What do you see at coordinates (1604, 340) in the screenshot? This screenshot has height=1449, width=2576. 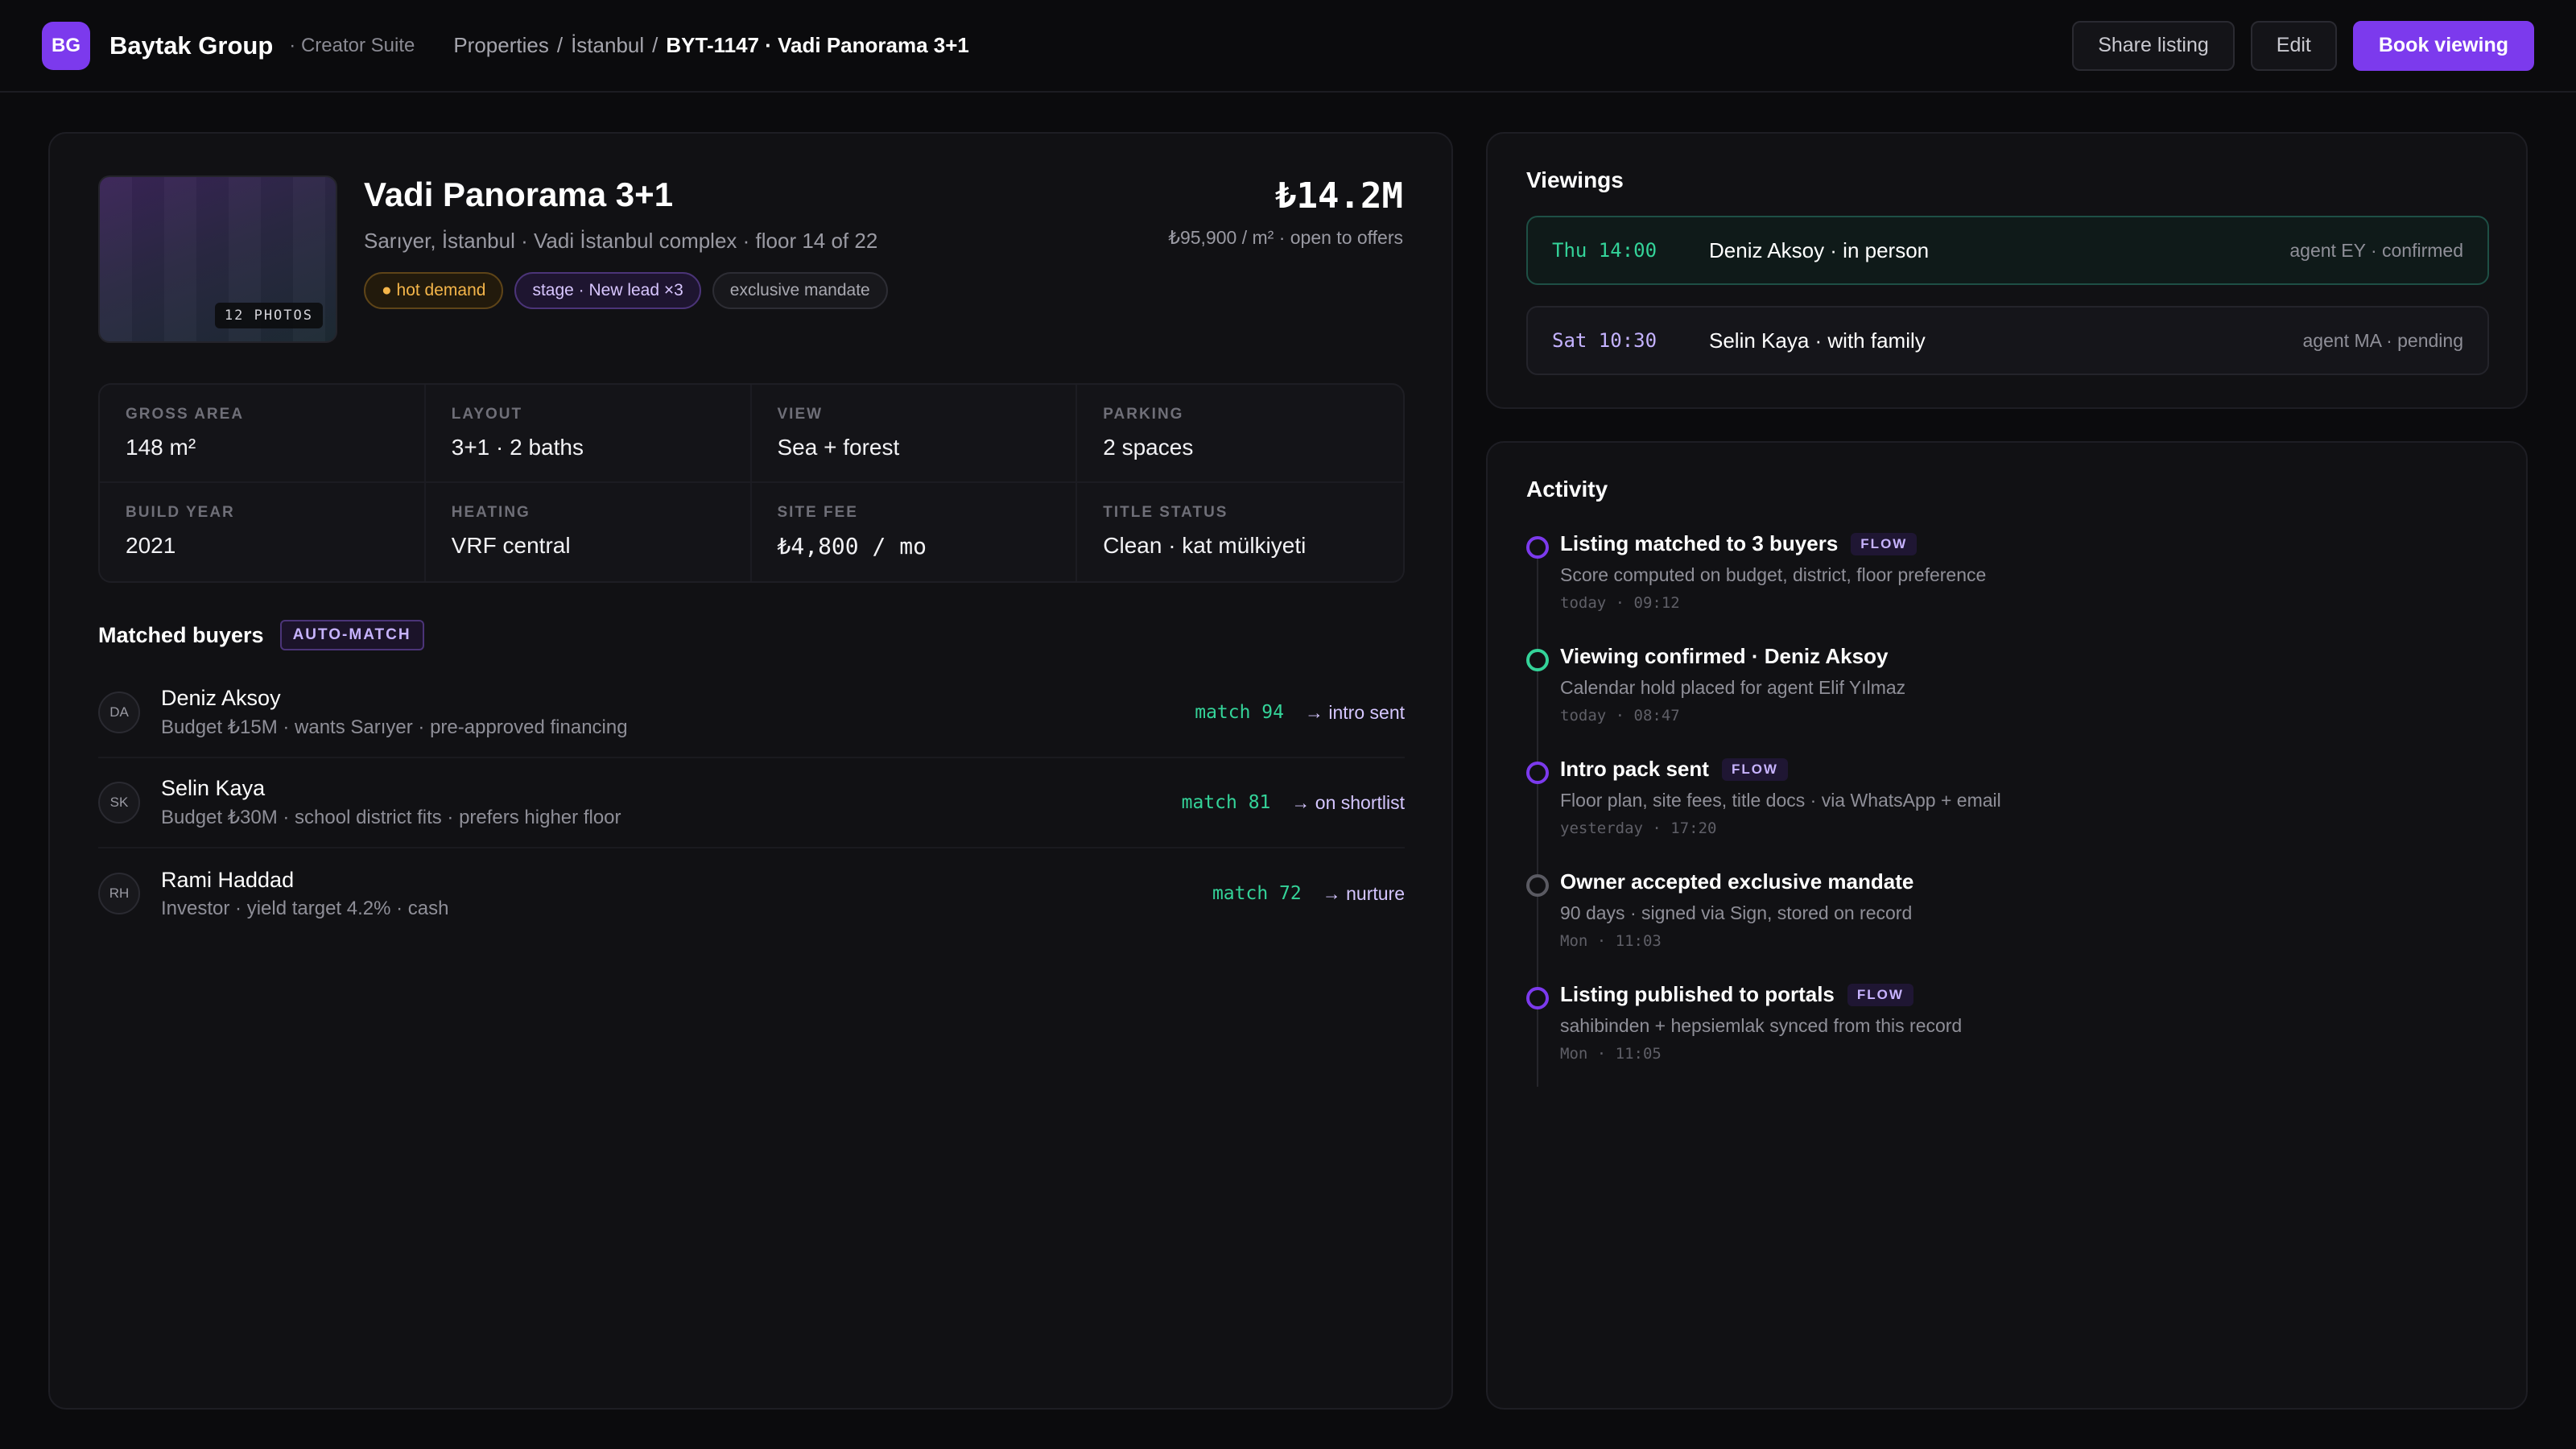 I see `viewing-time: Sat 10:30` at bounding box center [1604, 340].